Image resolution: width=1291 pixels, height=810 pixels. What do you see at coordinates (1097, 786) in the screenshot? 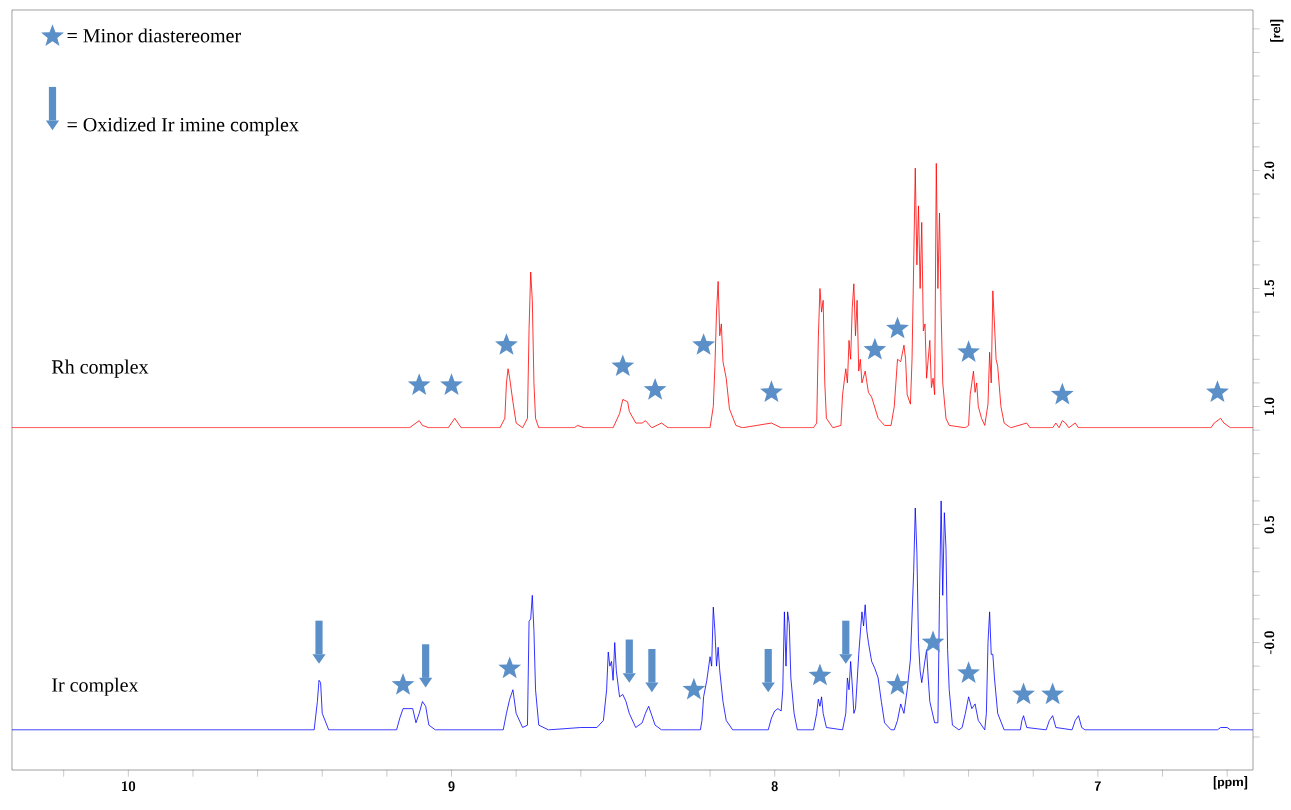
I see `x-tick-label: 7` at bounding box center [1097, 786].